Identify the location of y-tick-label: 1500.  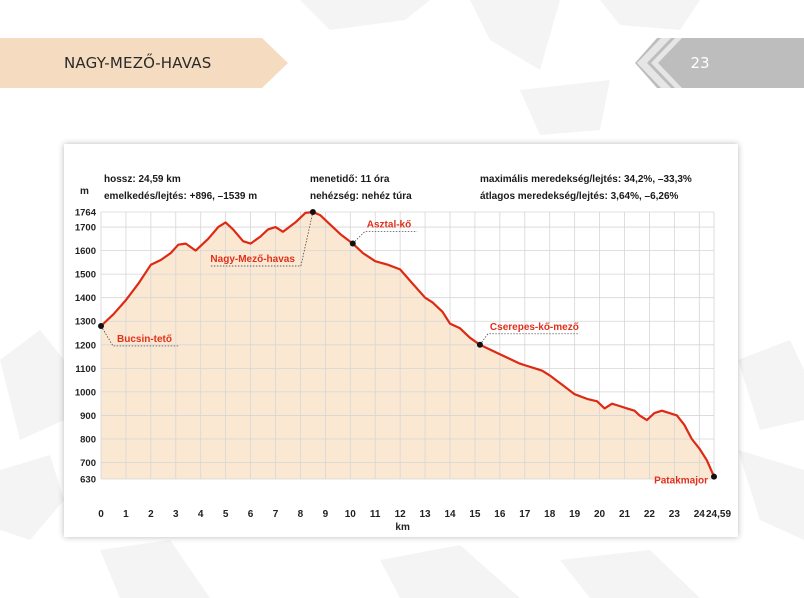
(85, 275).